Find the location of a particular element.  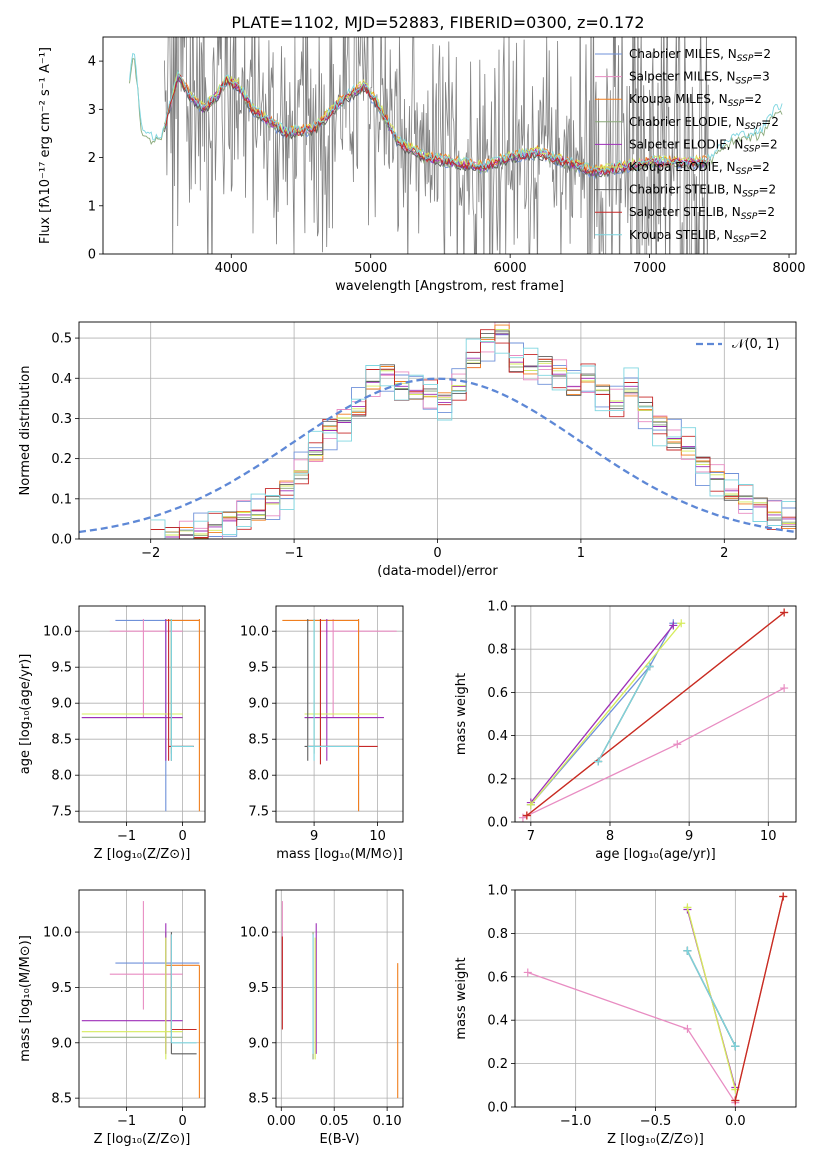

x-tick-label: 7000 is located at coordinates (649, 268).